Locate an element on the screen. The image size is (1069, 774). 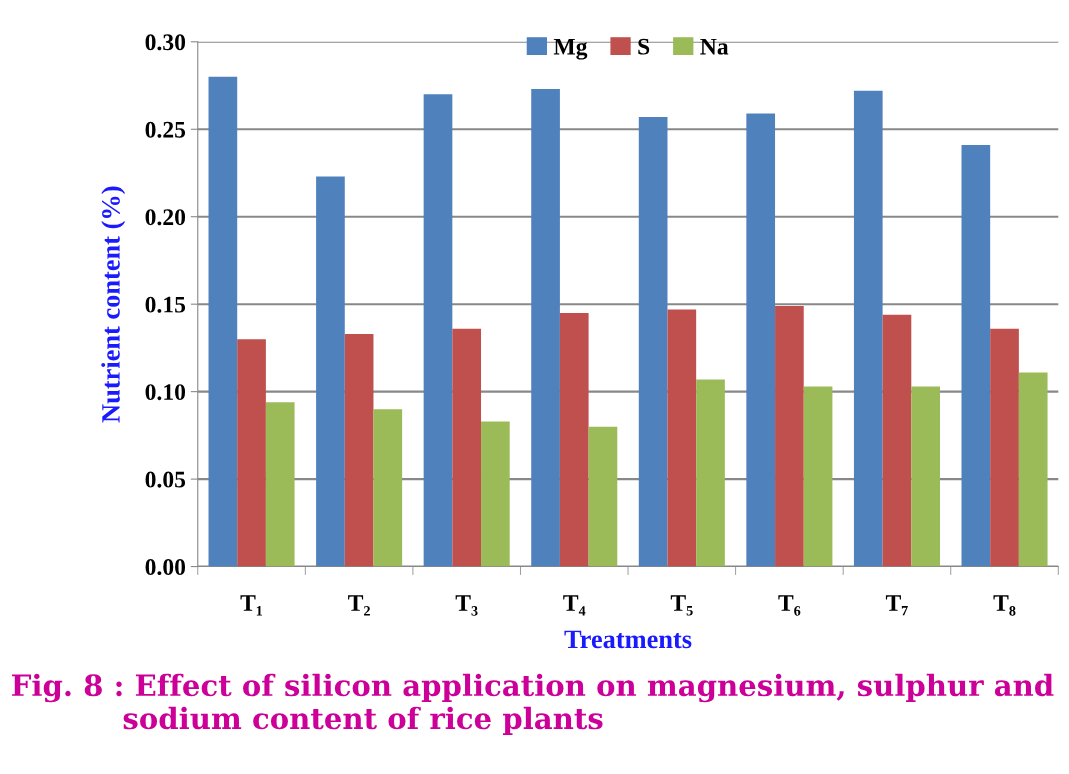
x-tick-label: T₇ is located at coordinates (896, 605).